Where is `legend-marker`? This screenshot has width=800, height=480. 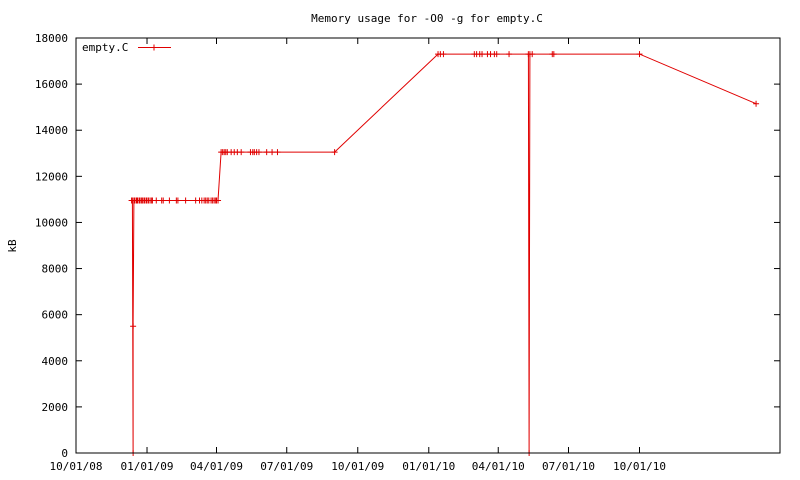
legend-marker is located at coordinates (154, 47).